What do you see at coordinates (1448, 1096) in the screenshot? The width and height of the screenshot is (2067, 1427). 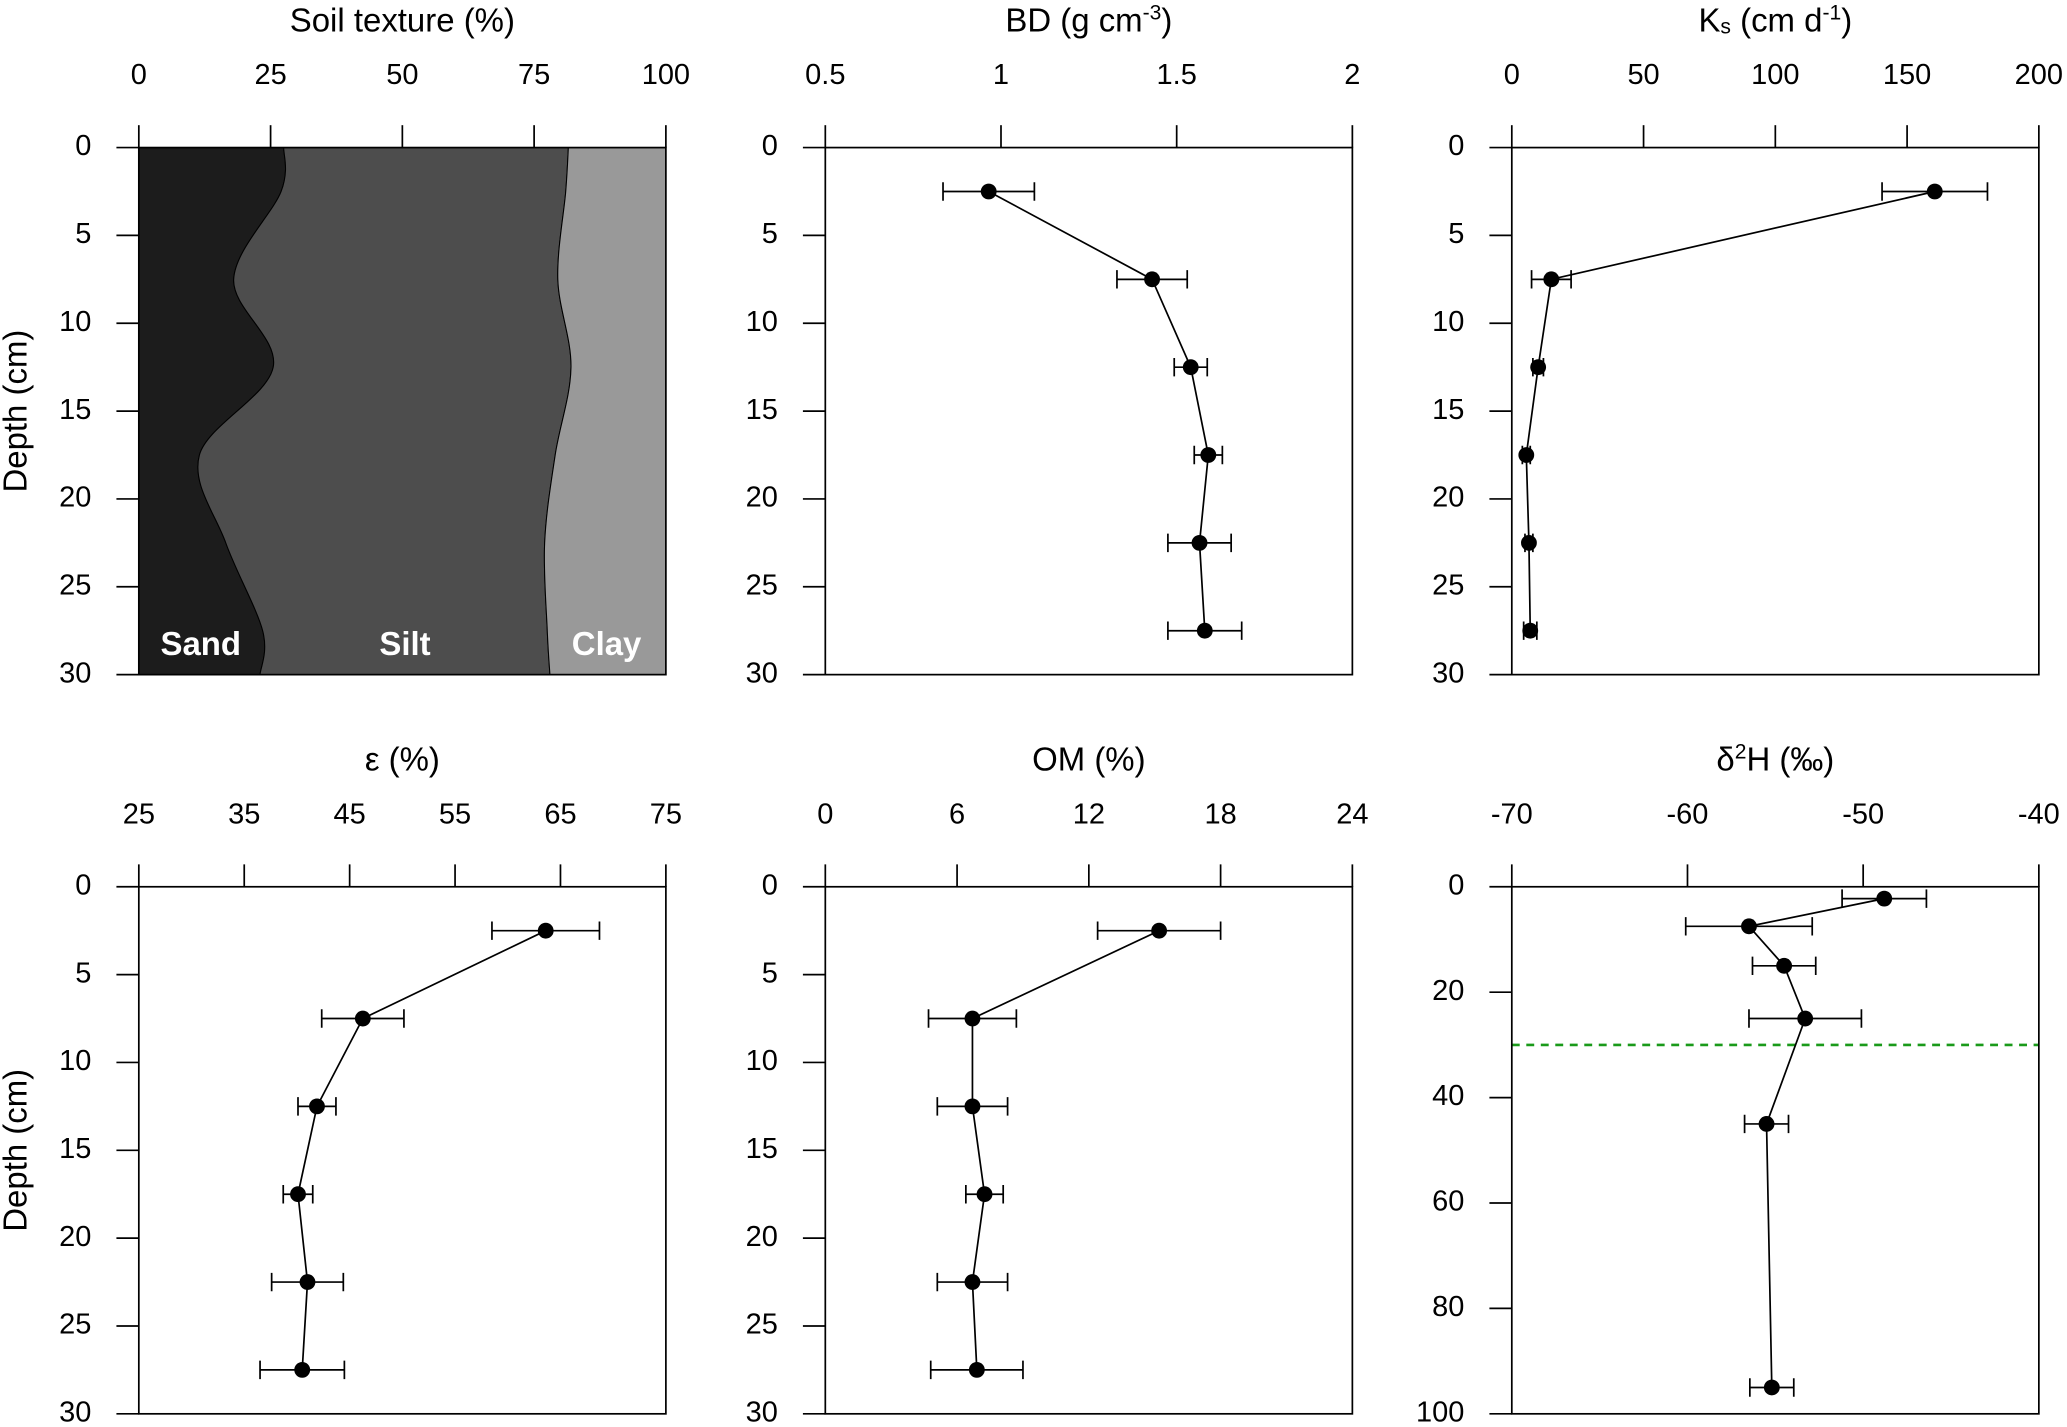 I see `y-tick-label: 40` at bounding box center [1448, 1096].